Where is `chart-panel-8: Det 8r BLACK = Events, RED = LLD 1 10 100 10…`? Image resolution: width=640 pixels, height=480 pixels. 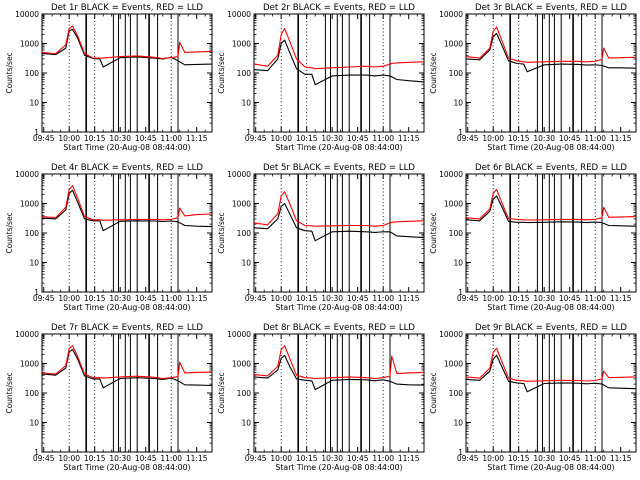 chart-panel-8: Det 8r BLACK = Events, RED = LLD 1 10 100 10… is located at coordinates (321, 397).